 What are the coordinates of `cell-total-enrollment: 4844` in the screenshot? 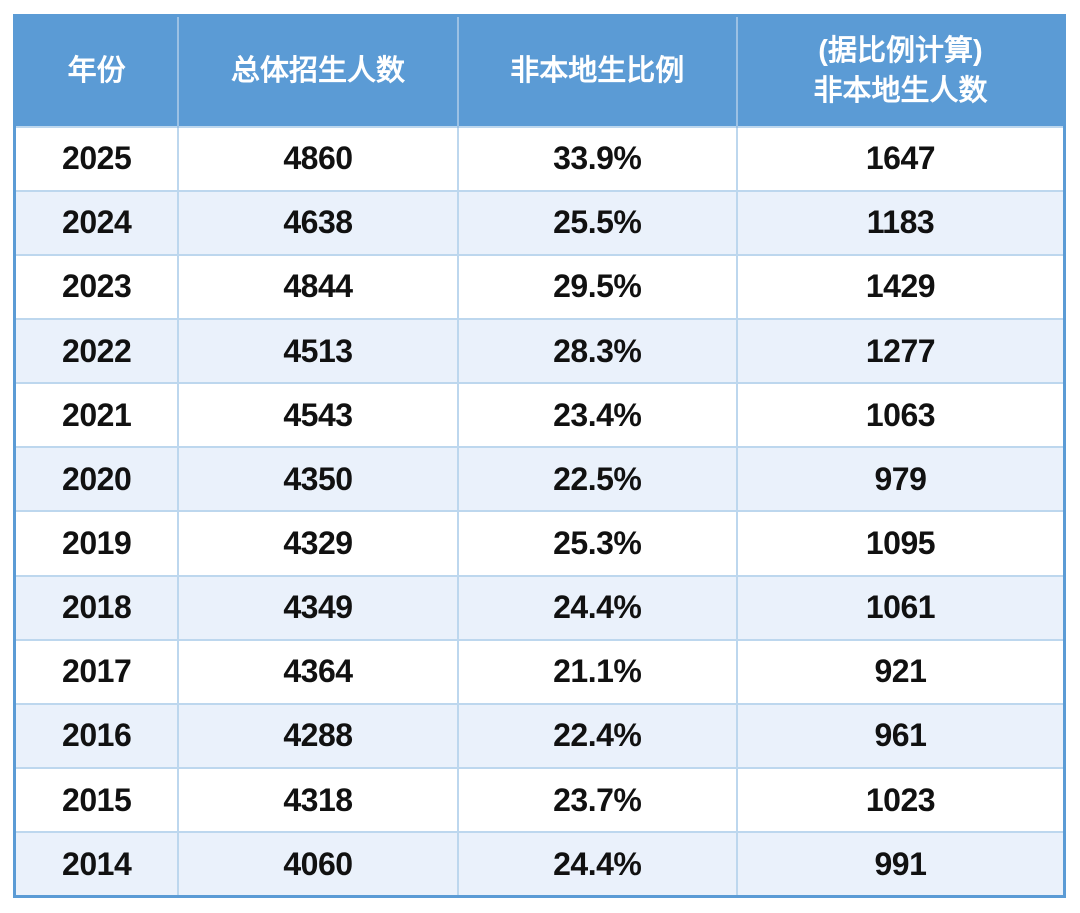 It's located at (318, 286).